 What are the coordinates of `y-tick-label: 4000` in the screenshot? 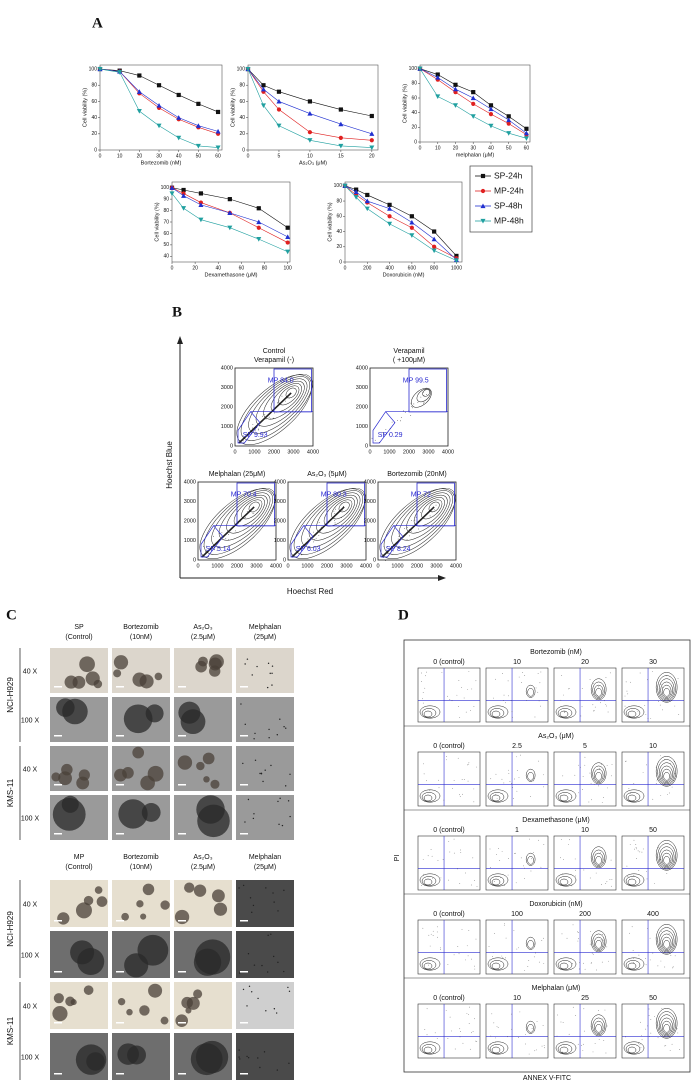 It's located at (280, 482).